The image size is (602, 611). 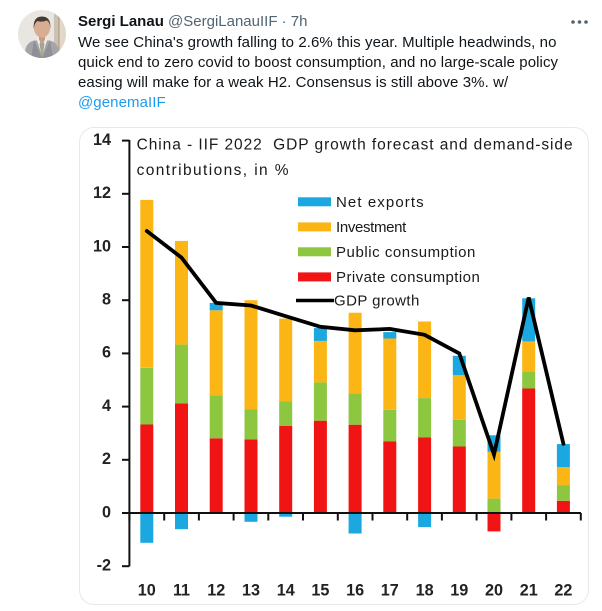 What do you see at coordinates (425, 591) in the screenshot?
I see `svg-text: 18` at bounding box center [425, 591].